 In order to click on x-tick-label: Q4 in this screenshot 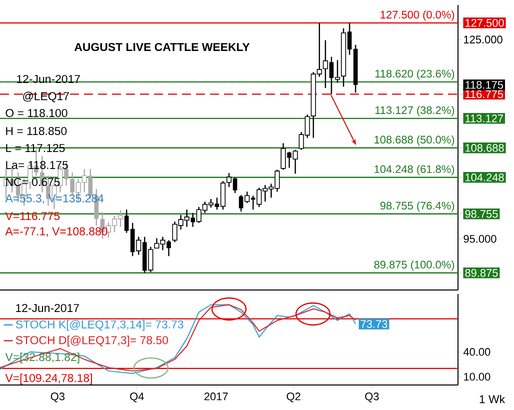, I will do `click(137, 397)`.